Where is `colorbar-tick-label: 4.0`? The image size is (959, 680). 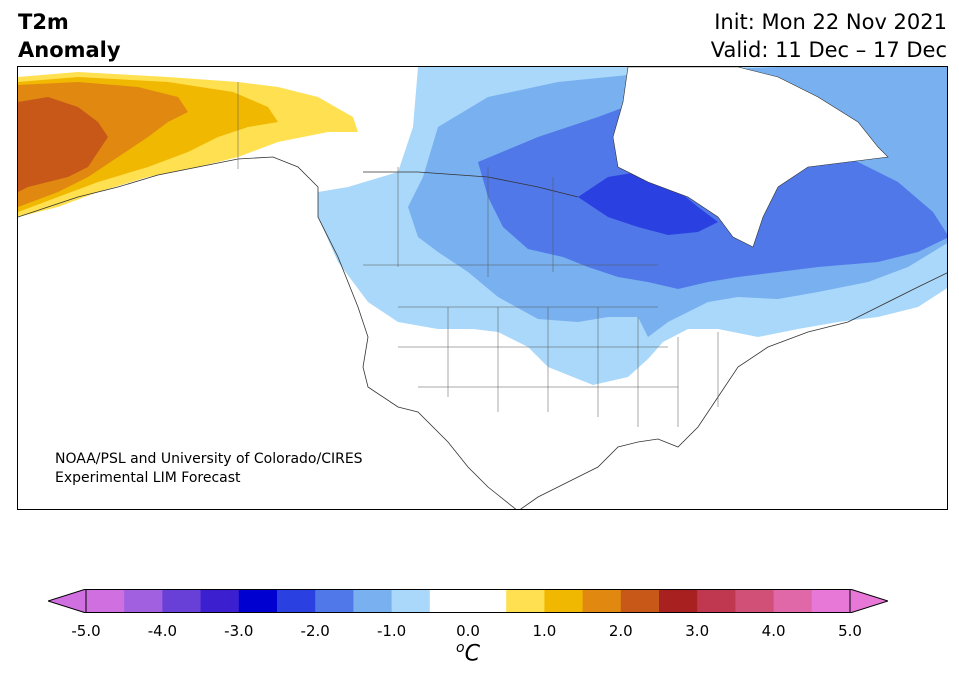
colorbar-tick-label: 4.0 is located at coordinates (773, 631).